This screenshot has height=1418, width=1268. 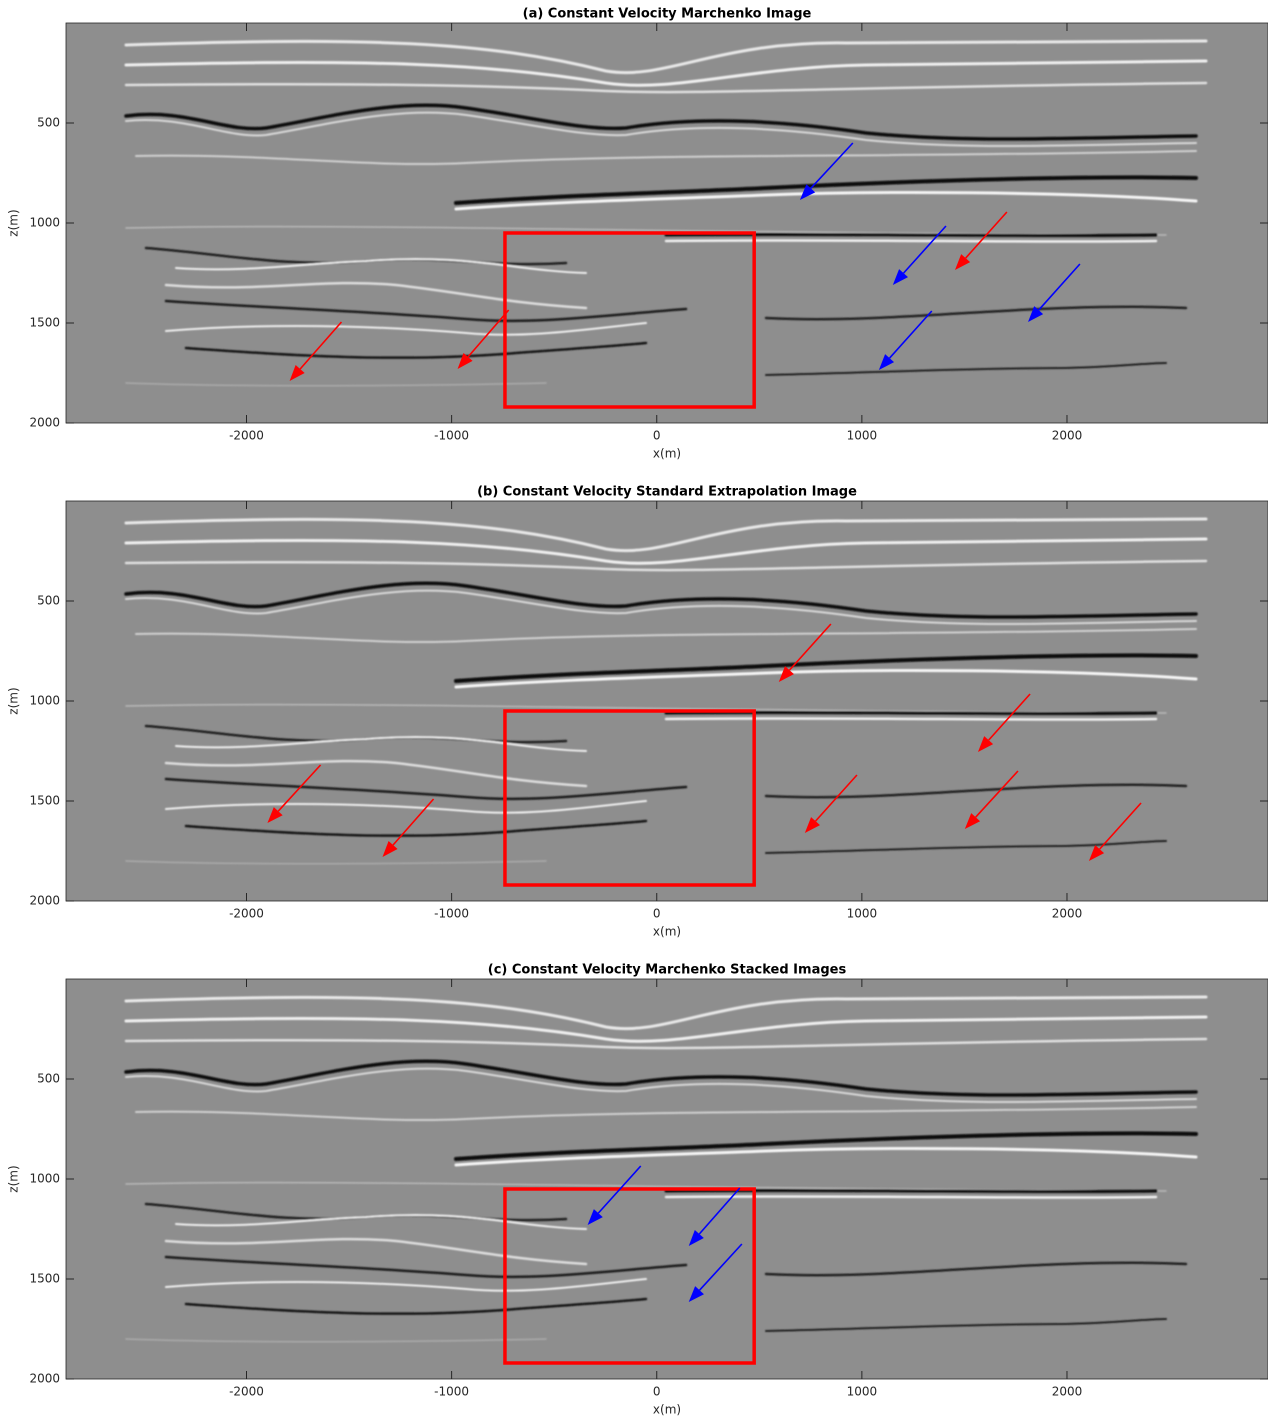 What do you see at coordinates (667, 14) in the screenshot?
I see `panel-title: (a) Constant Velocity Marchenko Image` at bounding box center [667, 14].